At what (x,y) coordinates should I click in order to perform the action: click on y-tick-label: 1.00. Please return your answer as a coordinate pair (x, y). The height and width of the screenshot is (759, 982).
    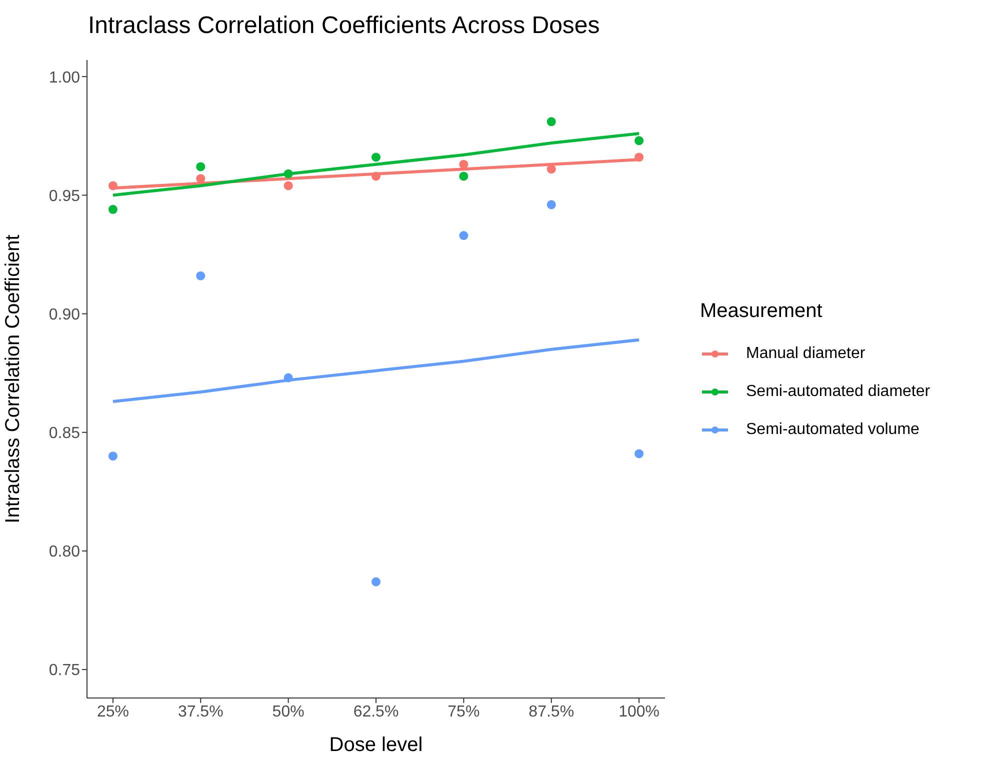
    Looking at the image, I should click on (64, 77).